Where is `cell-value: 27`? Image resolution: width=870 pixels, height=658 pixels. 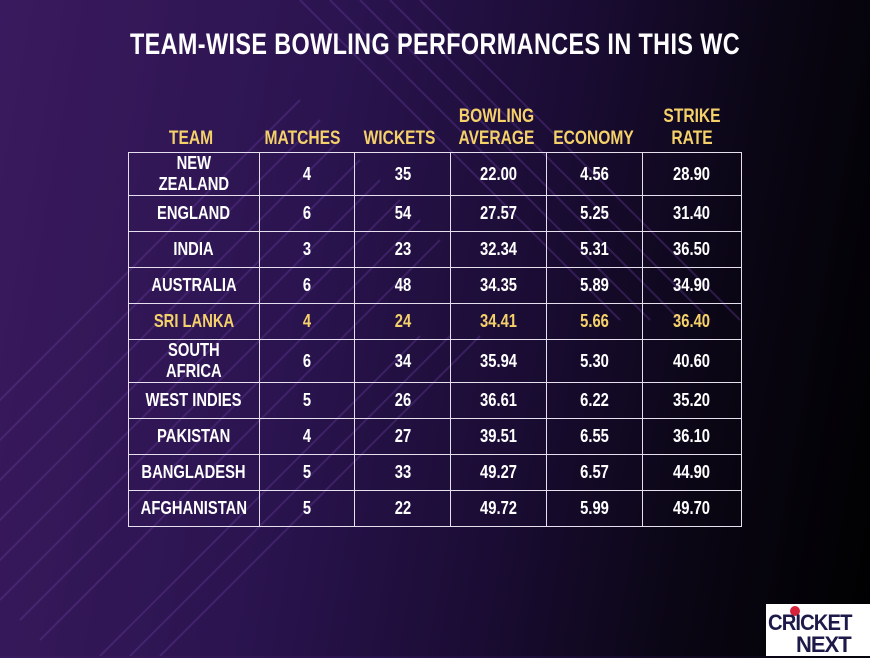 cell-value: 27 is located at coordinates (402, 436).